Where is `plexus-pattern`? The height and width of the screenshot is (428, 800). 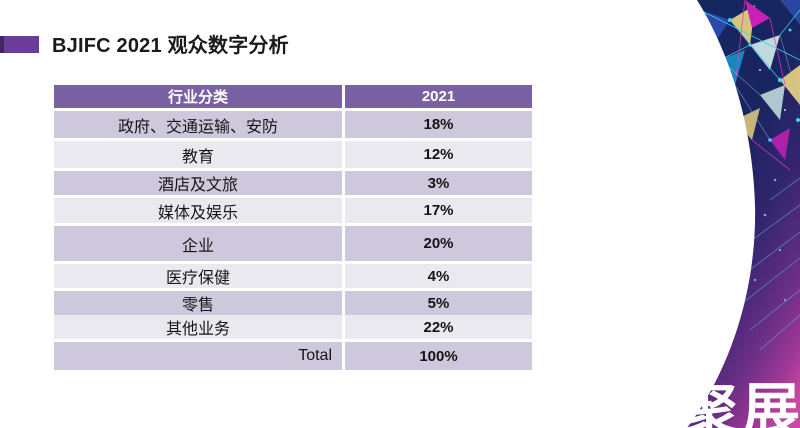 plexus-pattern is located at coordinates (749, 85).